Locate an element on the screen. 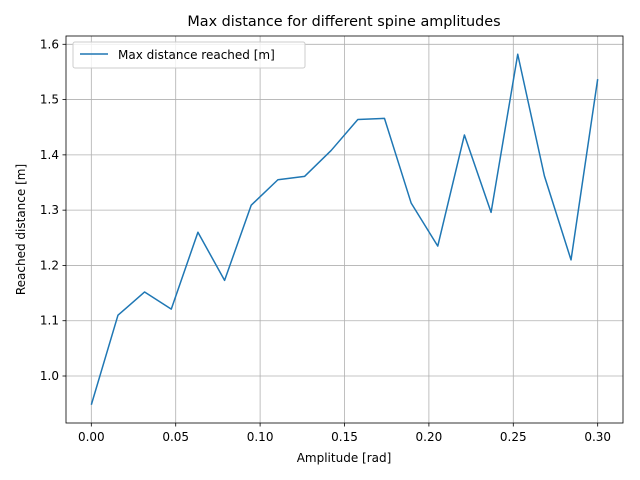 This screenshot has width=640, height=480. legend: Max distance reached [m] is located at coordinates (189, 55).